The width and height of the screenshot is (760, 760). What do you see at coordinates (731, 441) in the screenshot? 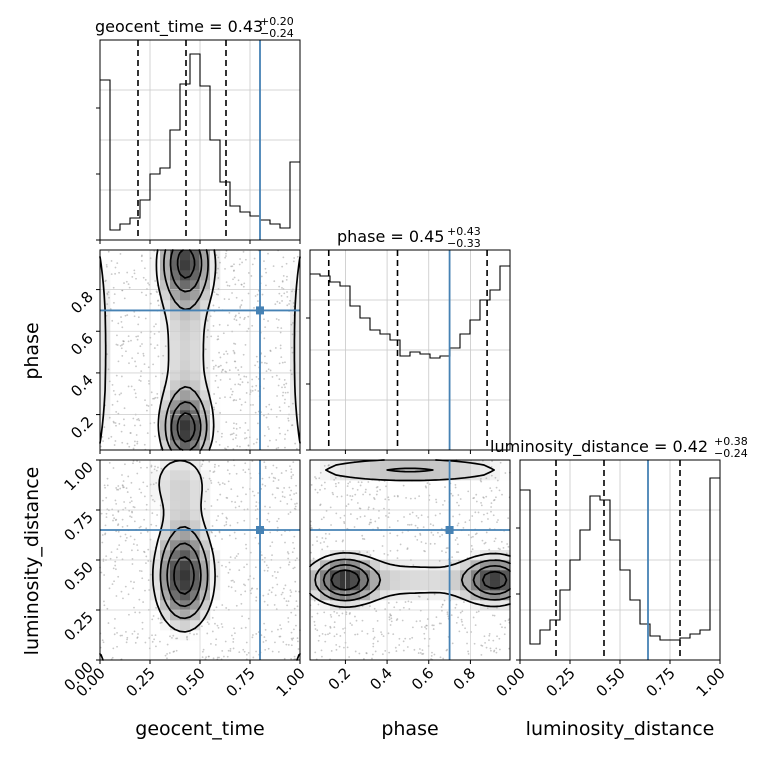
I see `hist-title-luminosity-distance-plus: +0.38` at bounding box center [731, 441].